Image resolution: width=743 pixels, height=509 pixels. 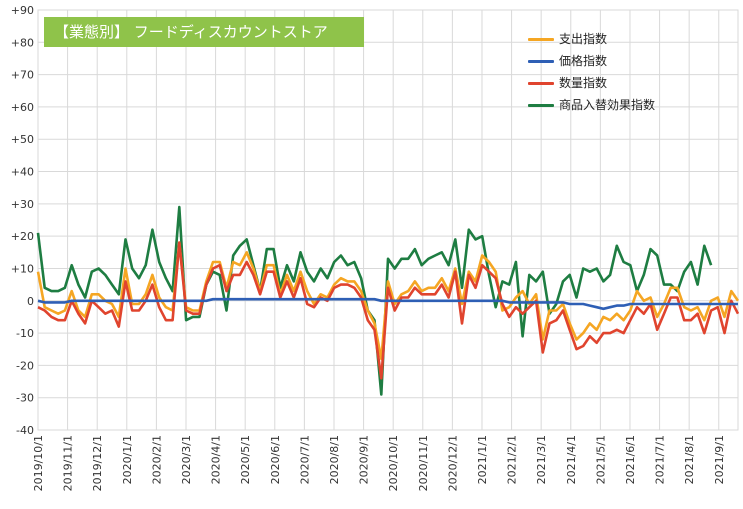 What do you see at coordinates (22, 139) in the screenshot?
I see `y-tick-label: +50` at bounding box center [22, 139].